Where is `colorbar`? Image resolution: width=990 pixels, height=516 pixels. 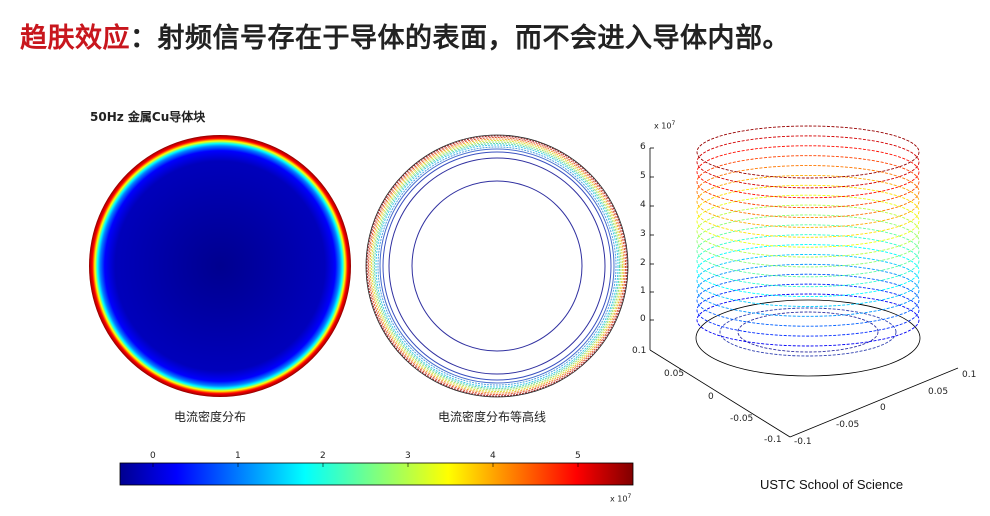
colorbar is located at coordinates (376, 474).